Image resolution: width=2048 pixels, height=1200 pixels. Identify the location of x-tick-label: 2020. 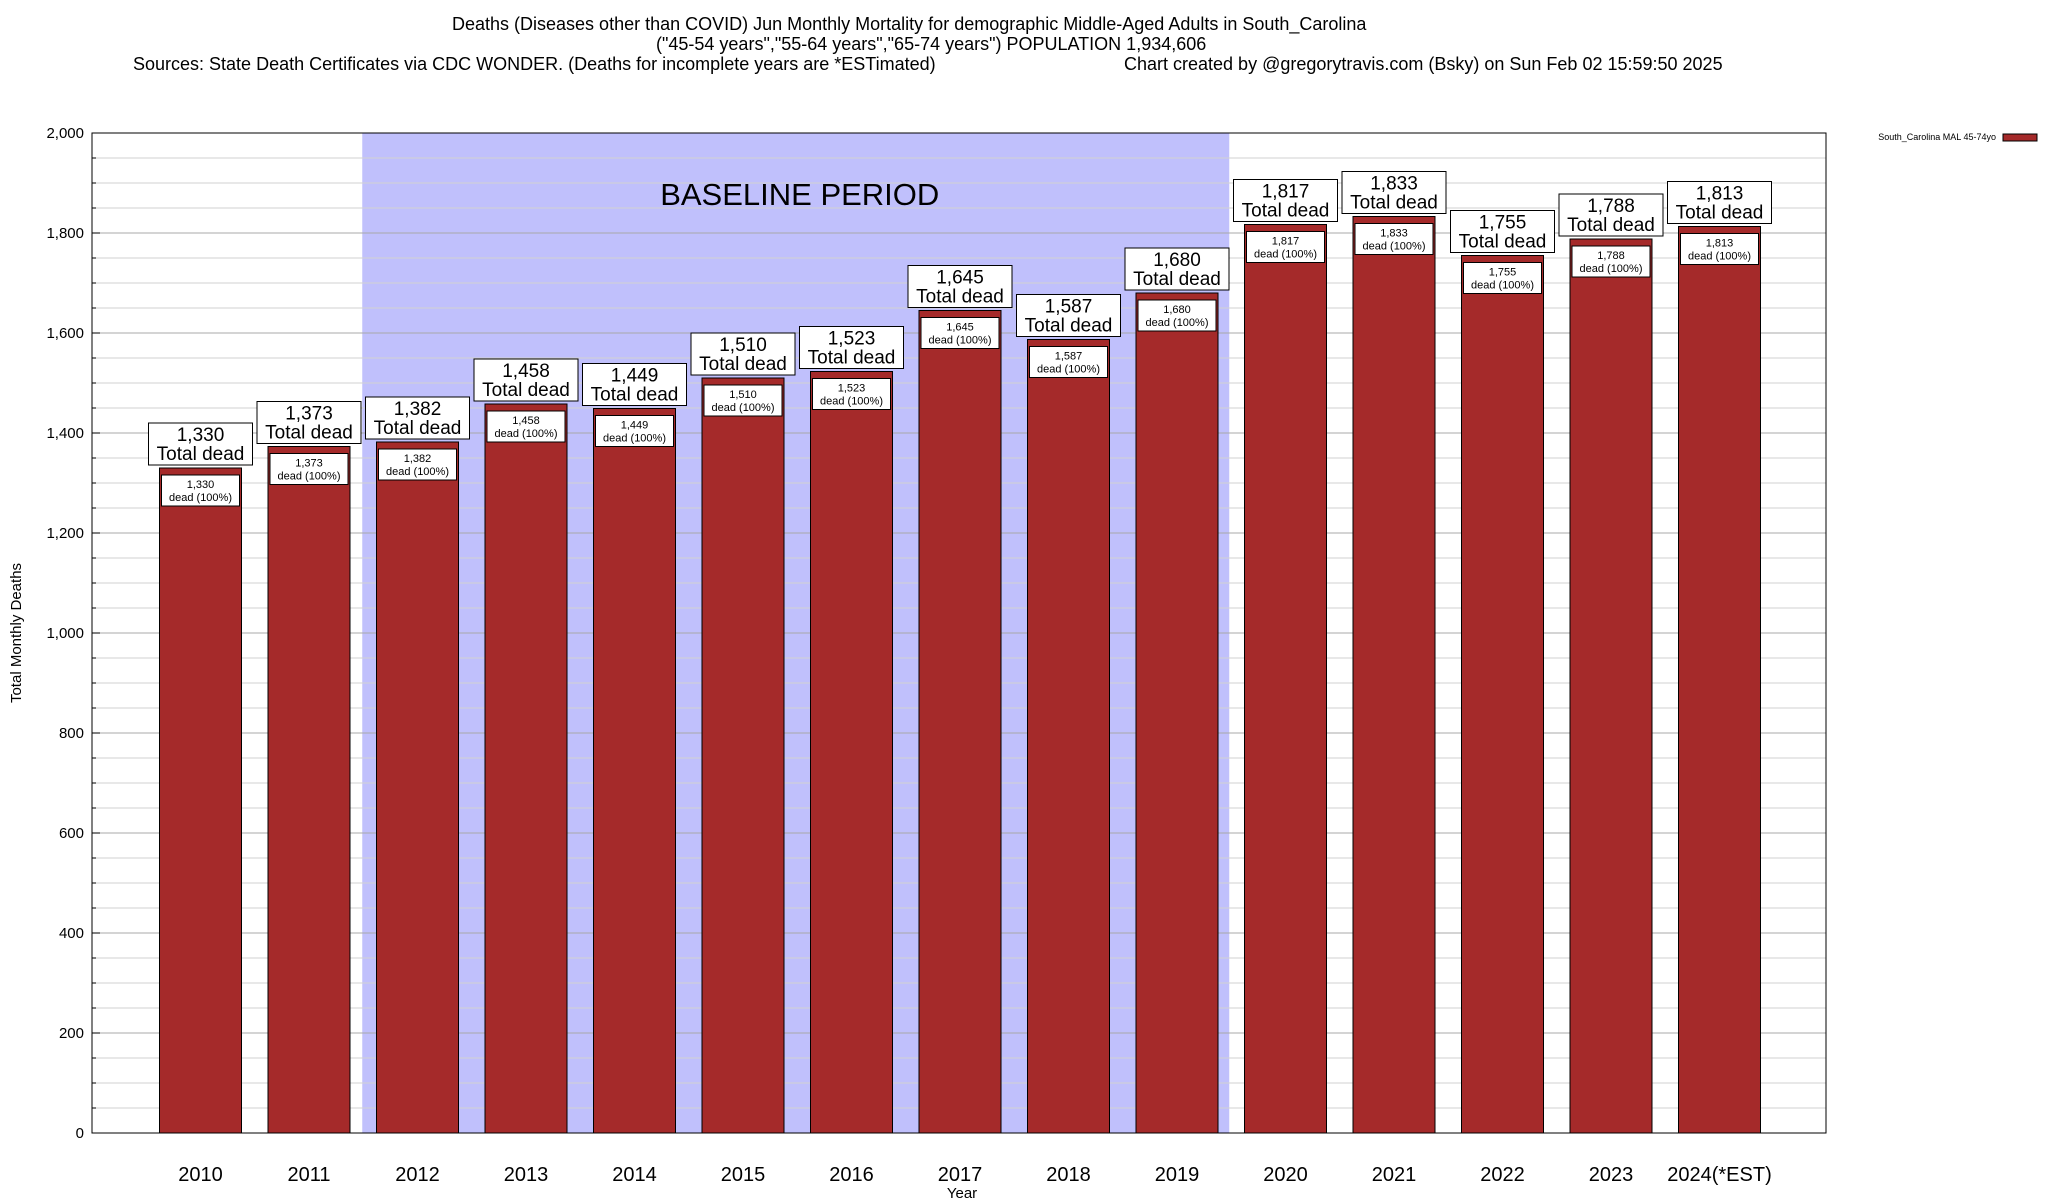
(1285, 1175).